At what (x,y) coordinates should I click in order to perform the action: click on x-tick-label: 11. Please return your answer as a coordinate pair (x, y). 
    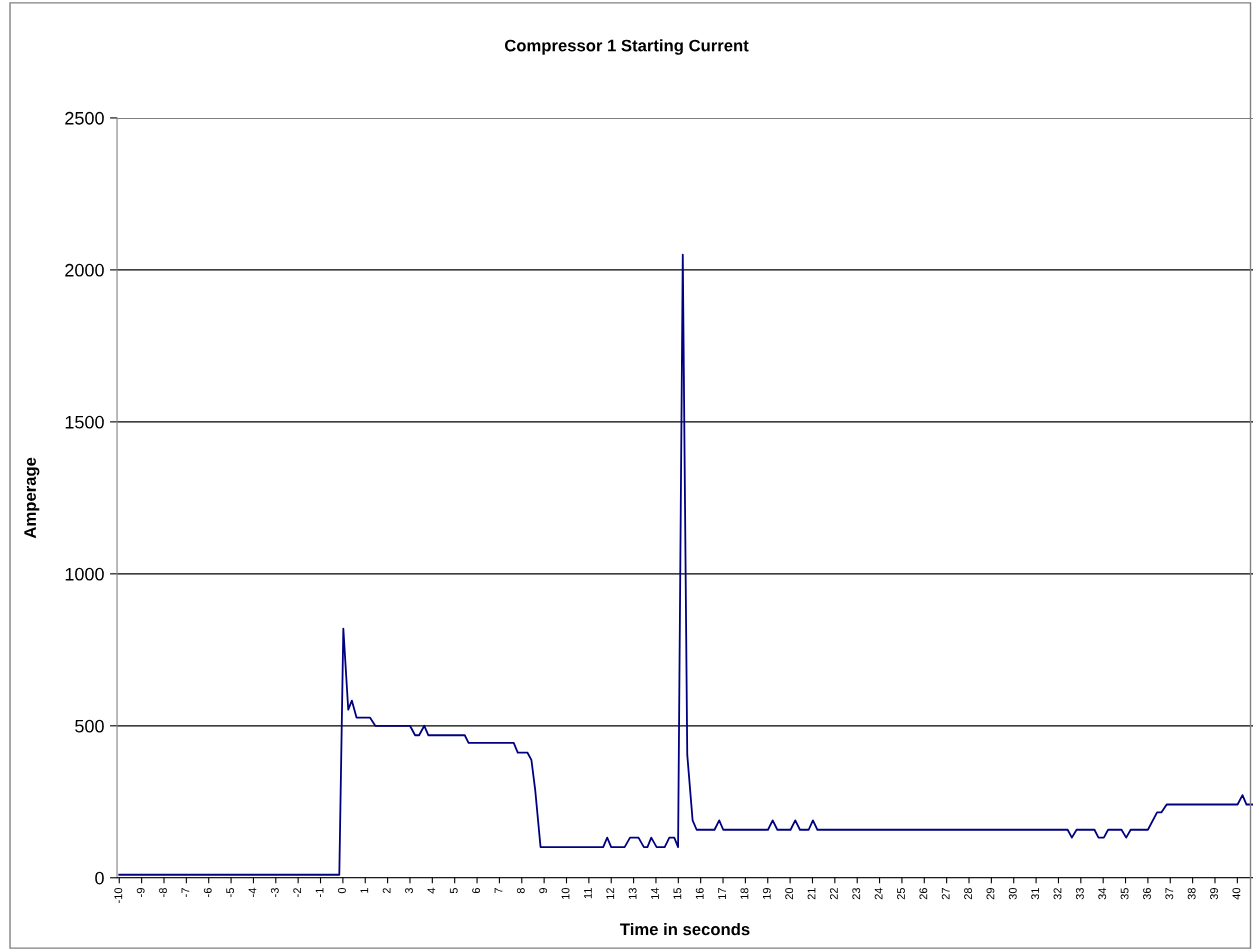
    Looking at the image, I should click on (588, 893).